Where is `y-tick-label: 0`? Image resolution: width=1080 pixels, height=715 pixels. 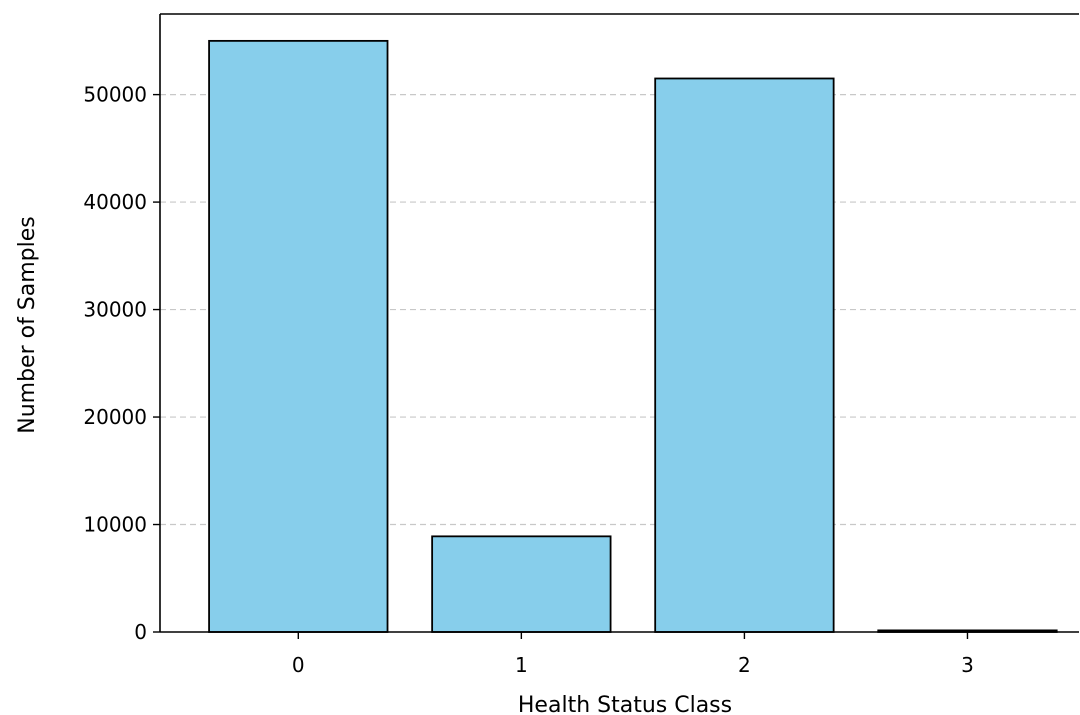
y-tick-label: 0 is located at coordinates (140, 632).